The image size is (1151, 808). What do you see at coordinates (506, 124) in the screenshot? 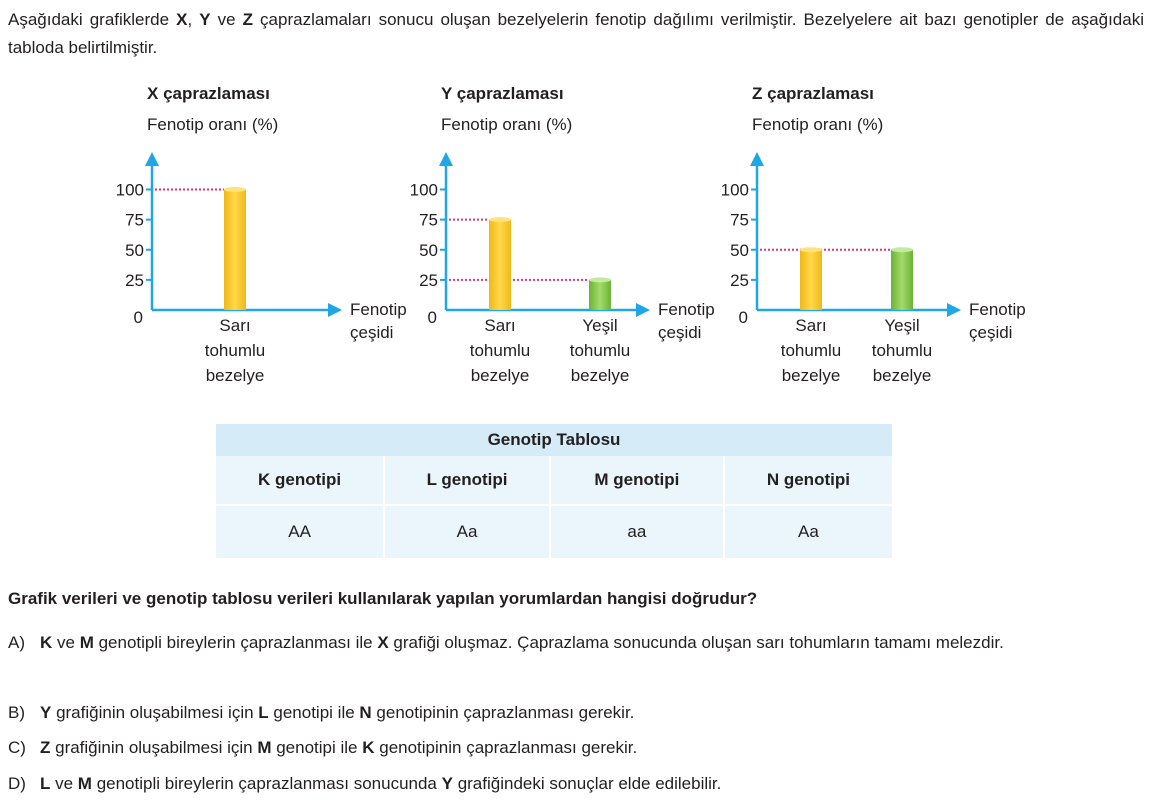
I see `chart-y-ylabel: Fenotip oranı (%)` at bounding box center [506, 124].